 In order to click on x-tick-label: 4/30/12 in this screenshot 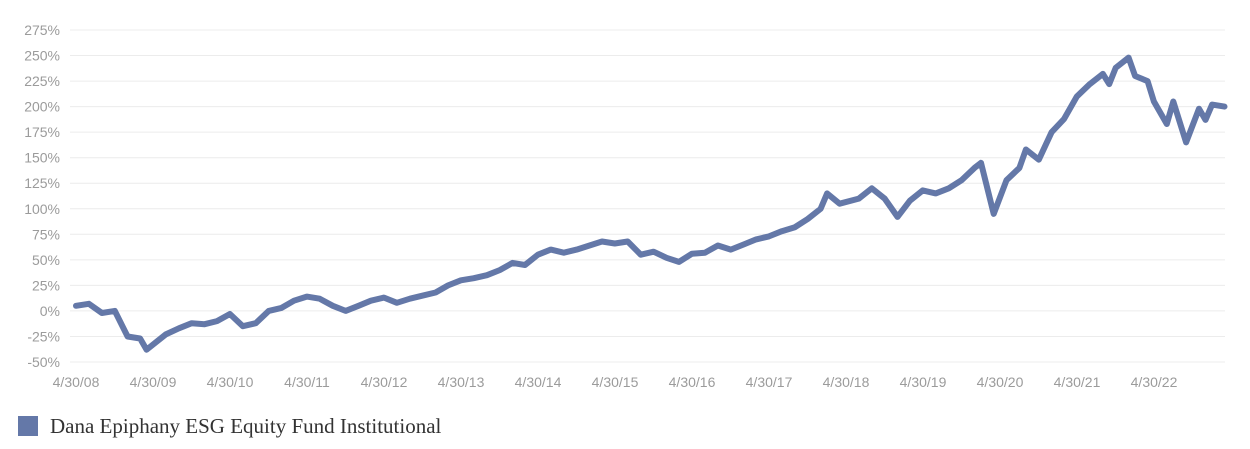, I will do `click(384, 382)`.